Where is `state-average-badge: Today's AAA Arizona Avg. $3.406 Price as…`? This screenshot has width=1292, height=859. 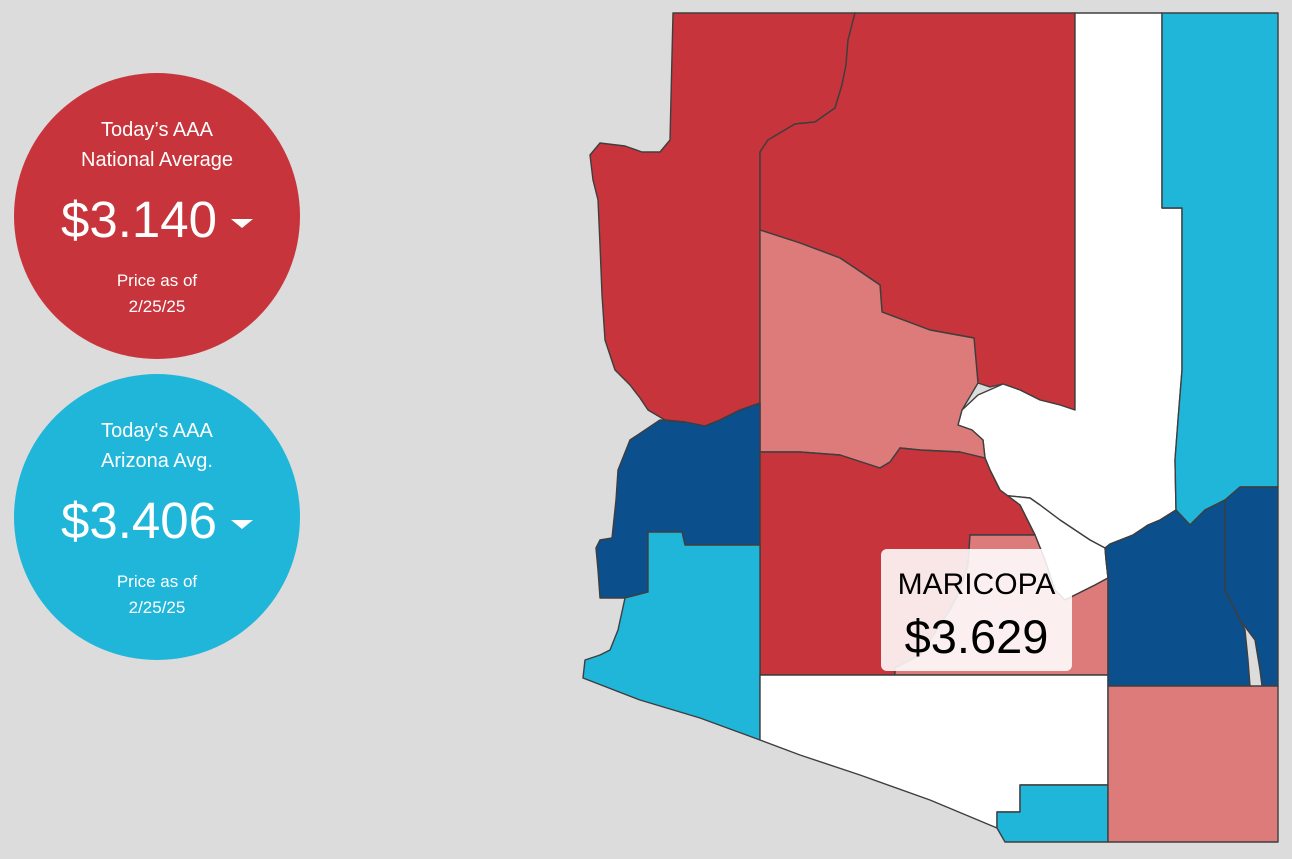
state-average-badge: Today's AAA Arizona Avg. $3.406 Price as… is located at coordinates (157, 517).